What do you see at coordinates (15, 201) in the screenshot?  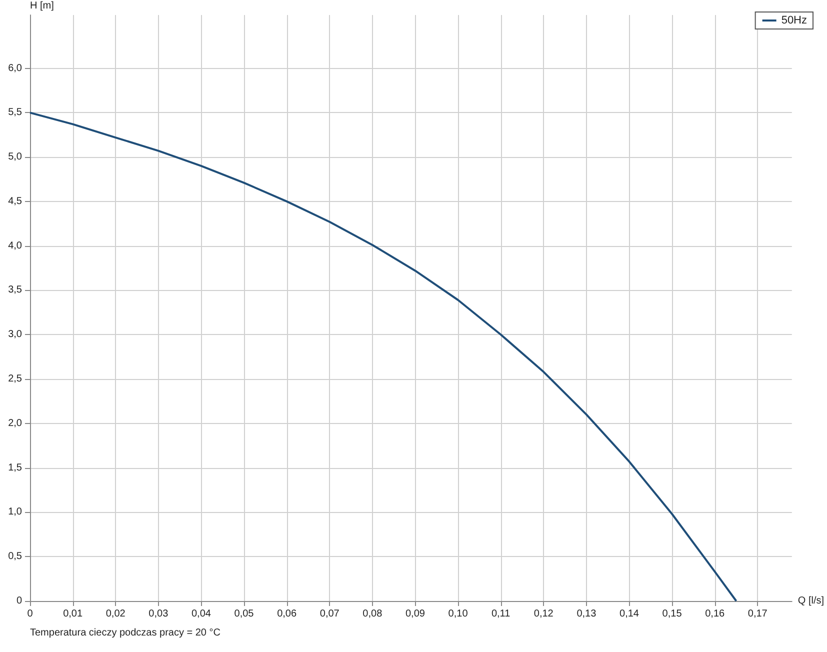 I see `y-tick-label: 4,5` at bounding box center [15, 201].